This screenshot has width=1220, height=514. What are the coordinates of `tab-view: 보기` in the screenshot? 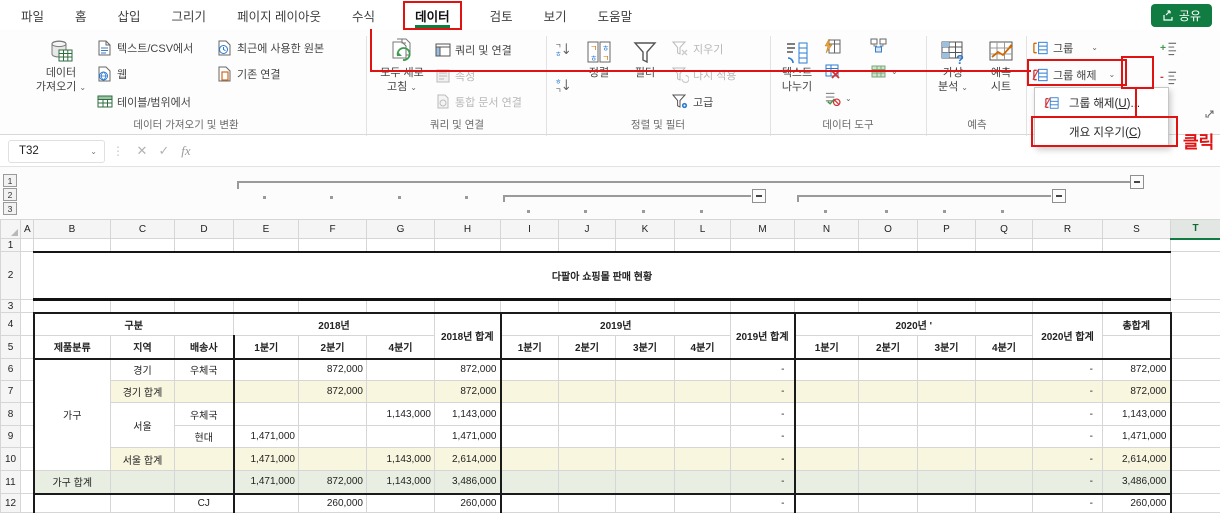 It's located at (555, 16).